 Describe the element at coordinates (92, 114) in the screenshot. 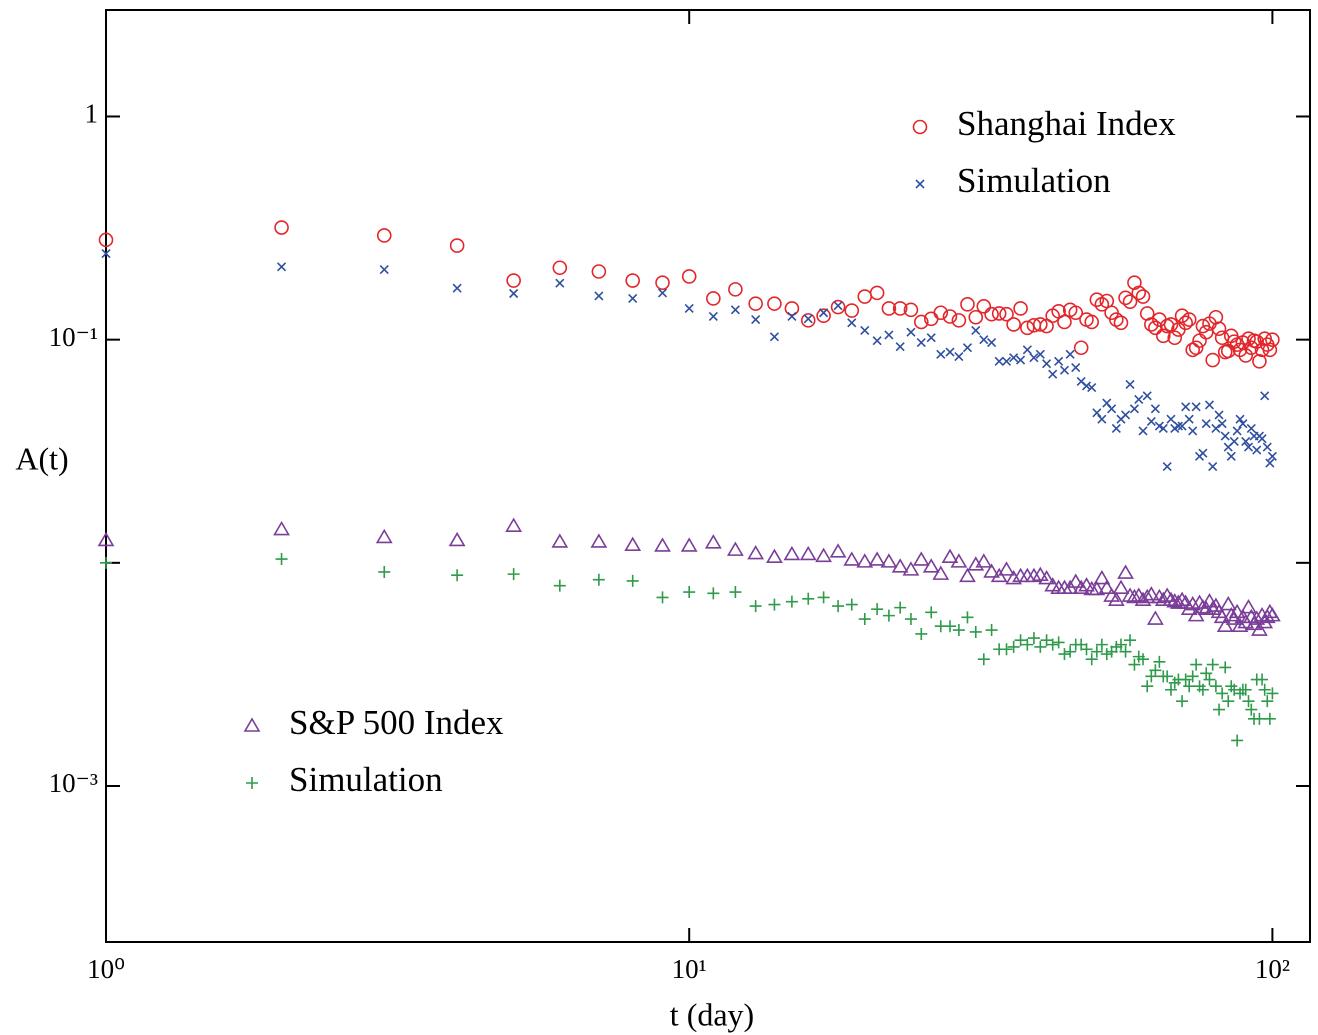

I see `y-tick-label: 1` at that location.